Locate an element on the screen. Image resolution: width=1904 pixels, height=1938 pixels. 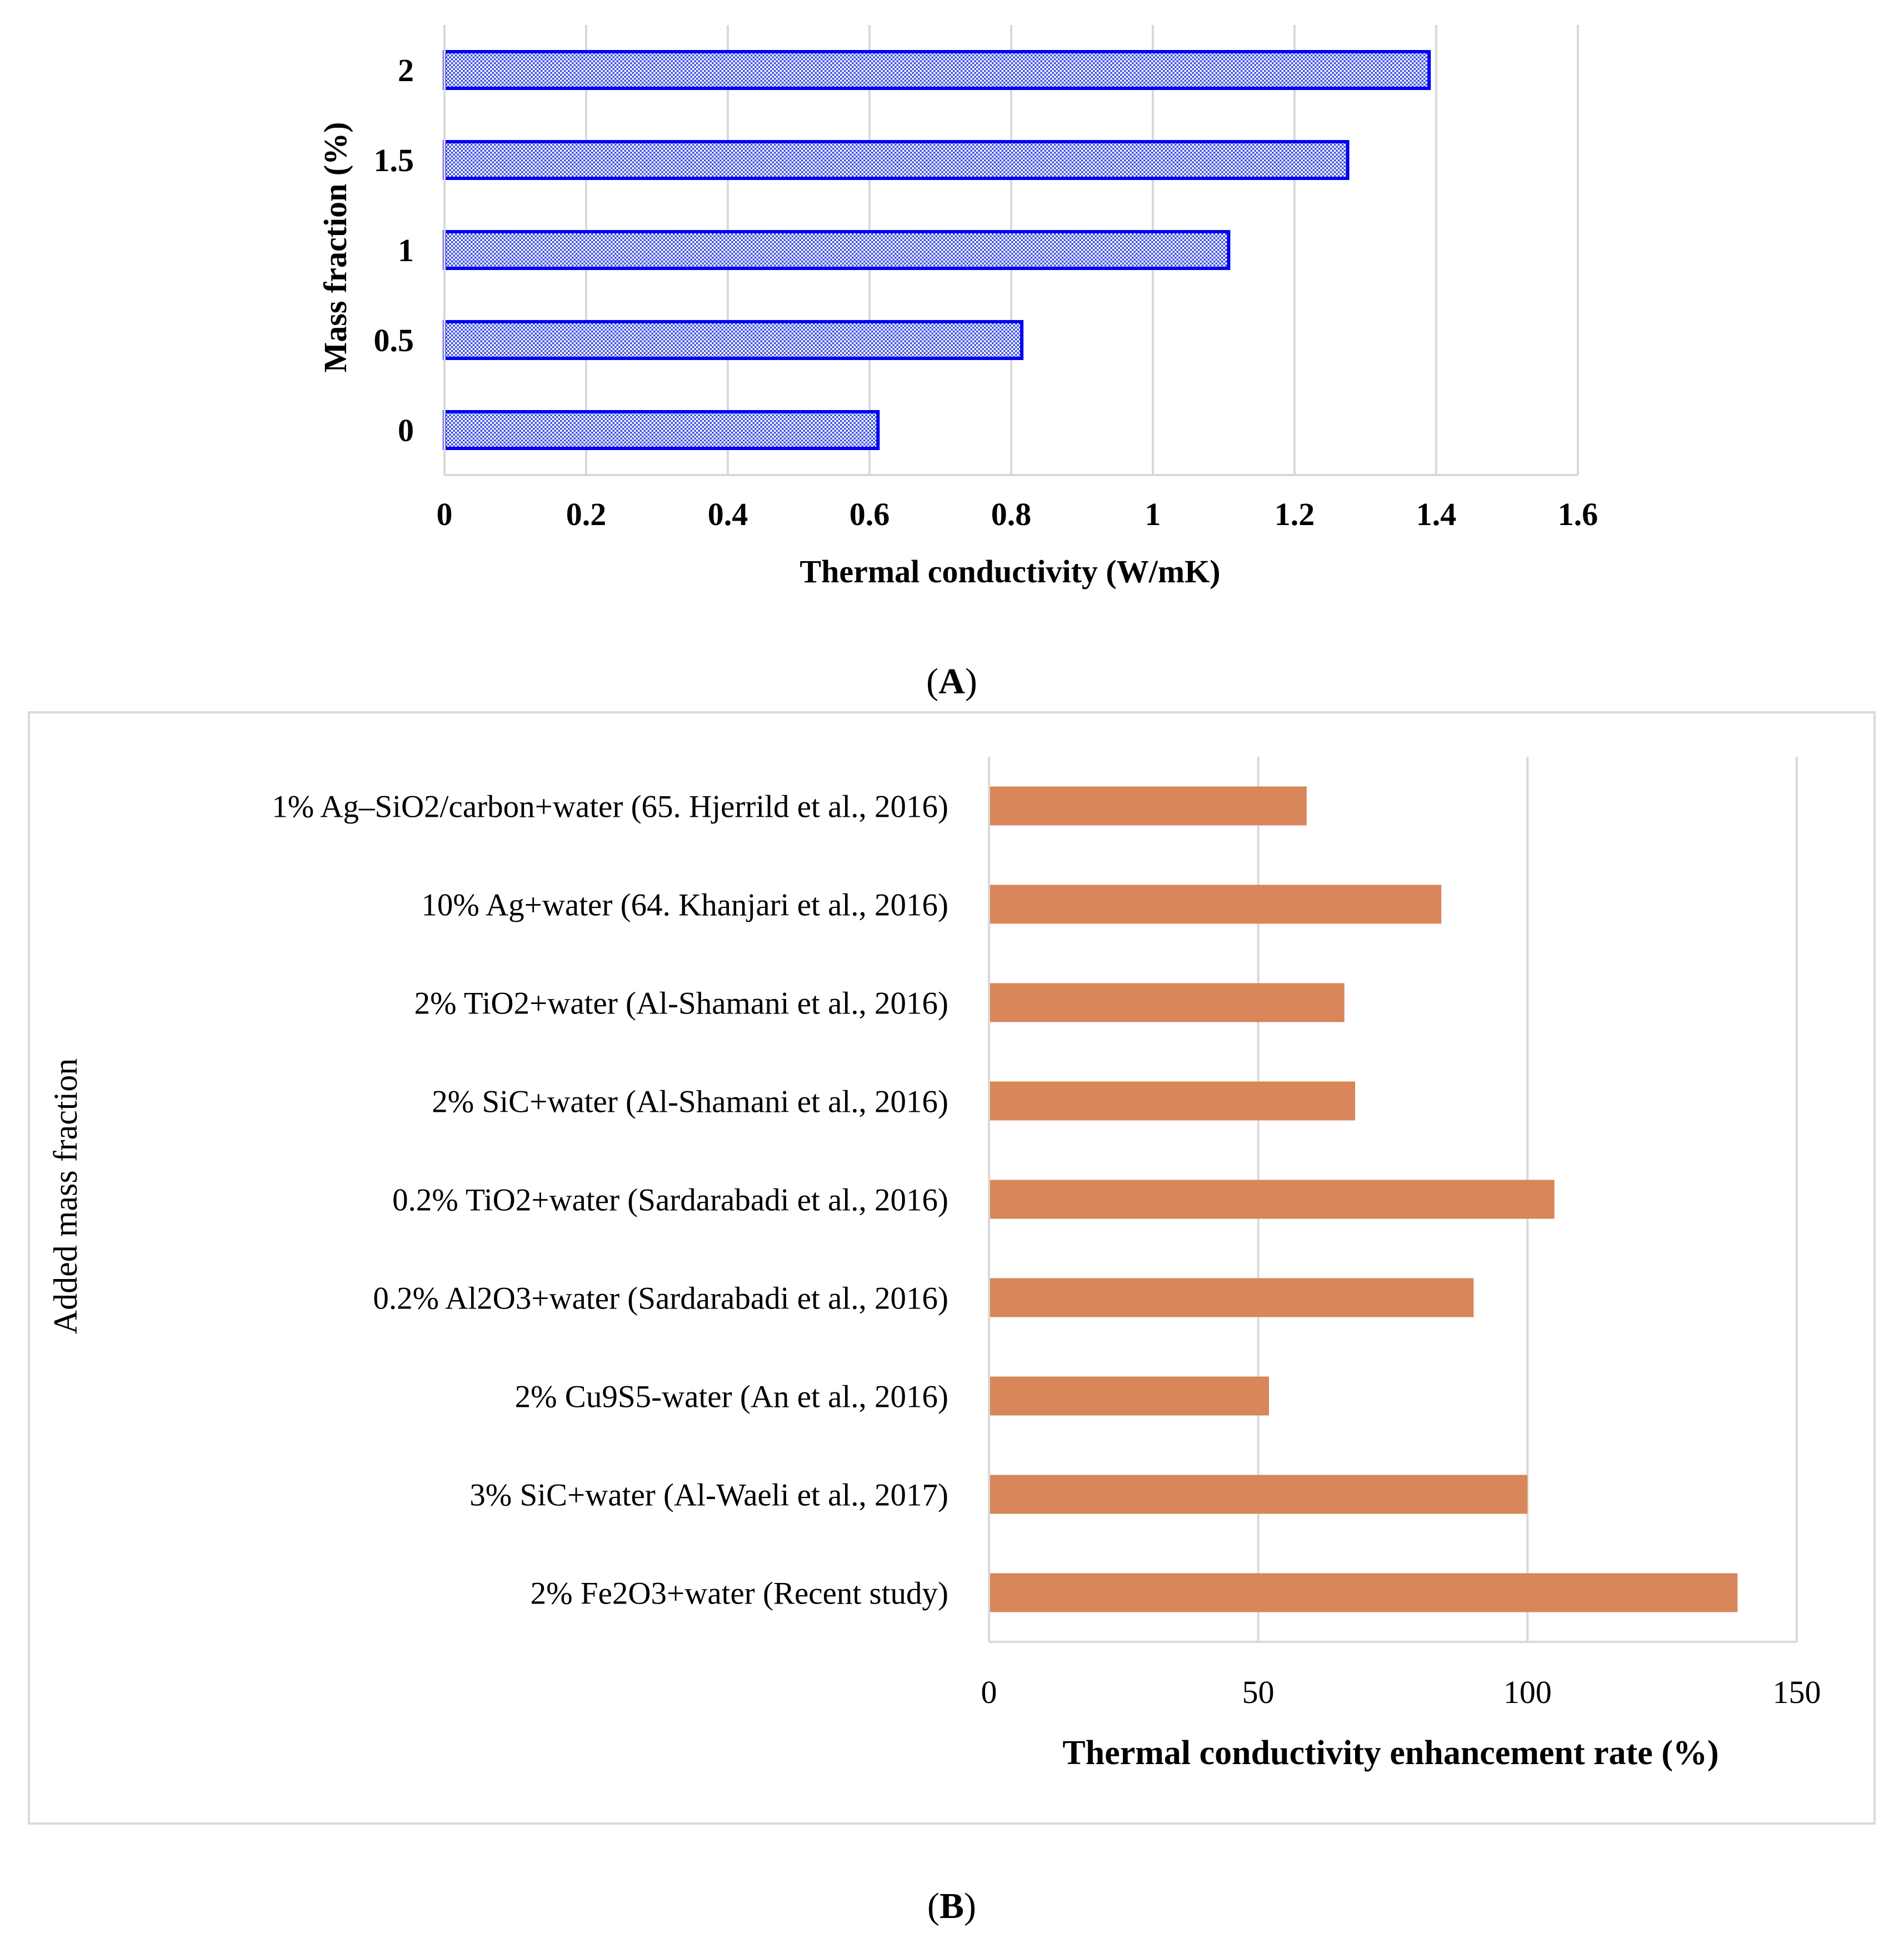
svg-text: (B) is located at coordinates (951, 1906).